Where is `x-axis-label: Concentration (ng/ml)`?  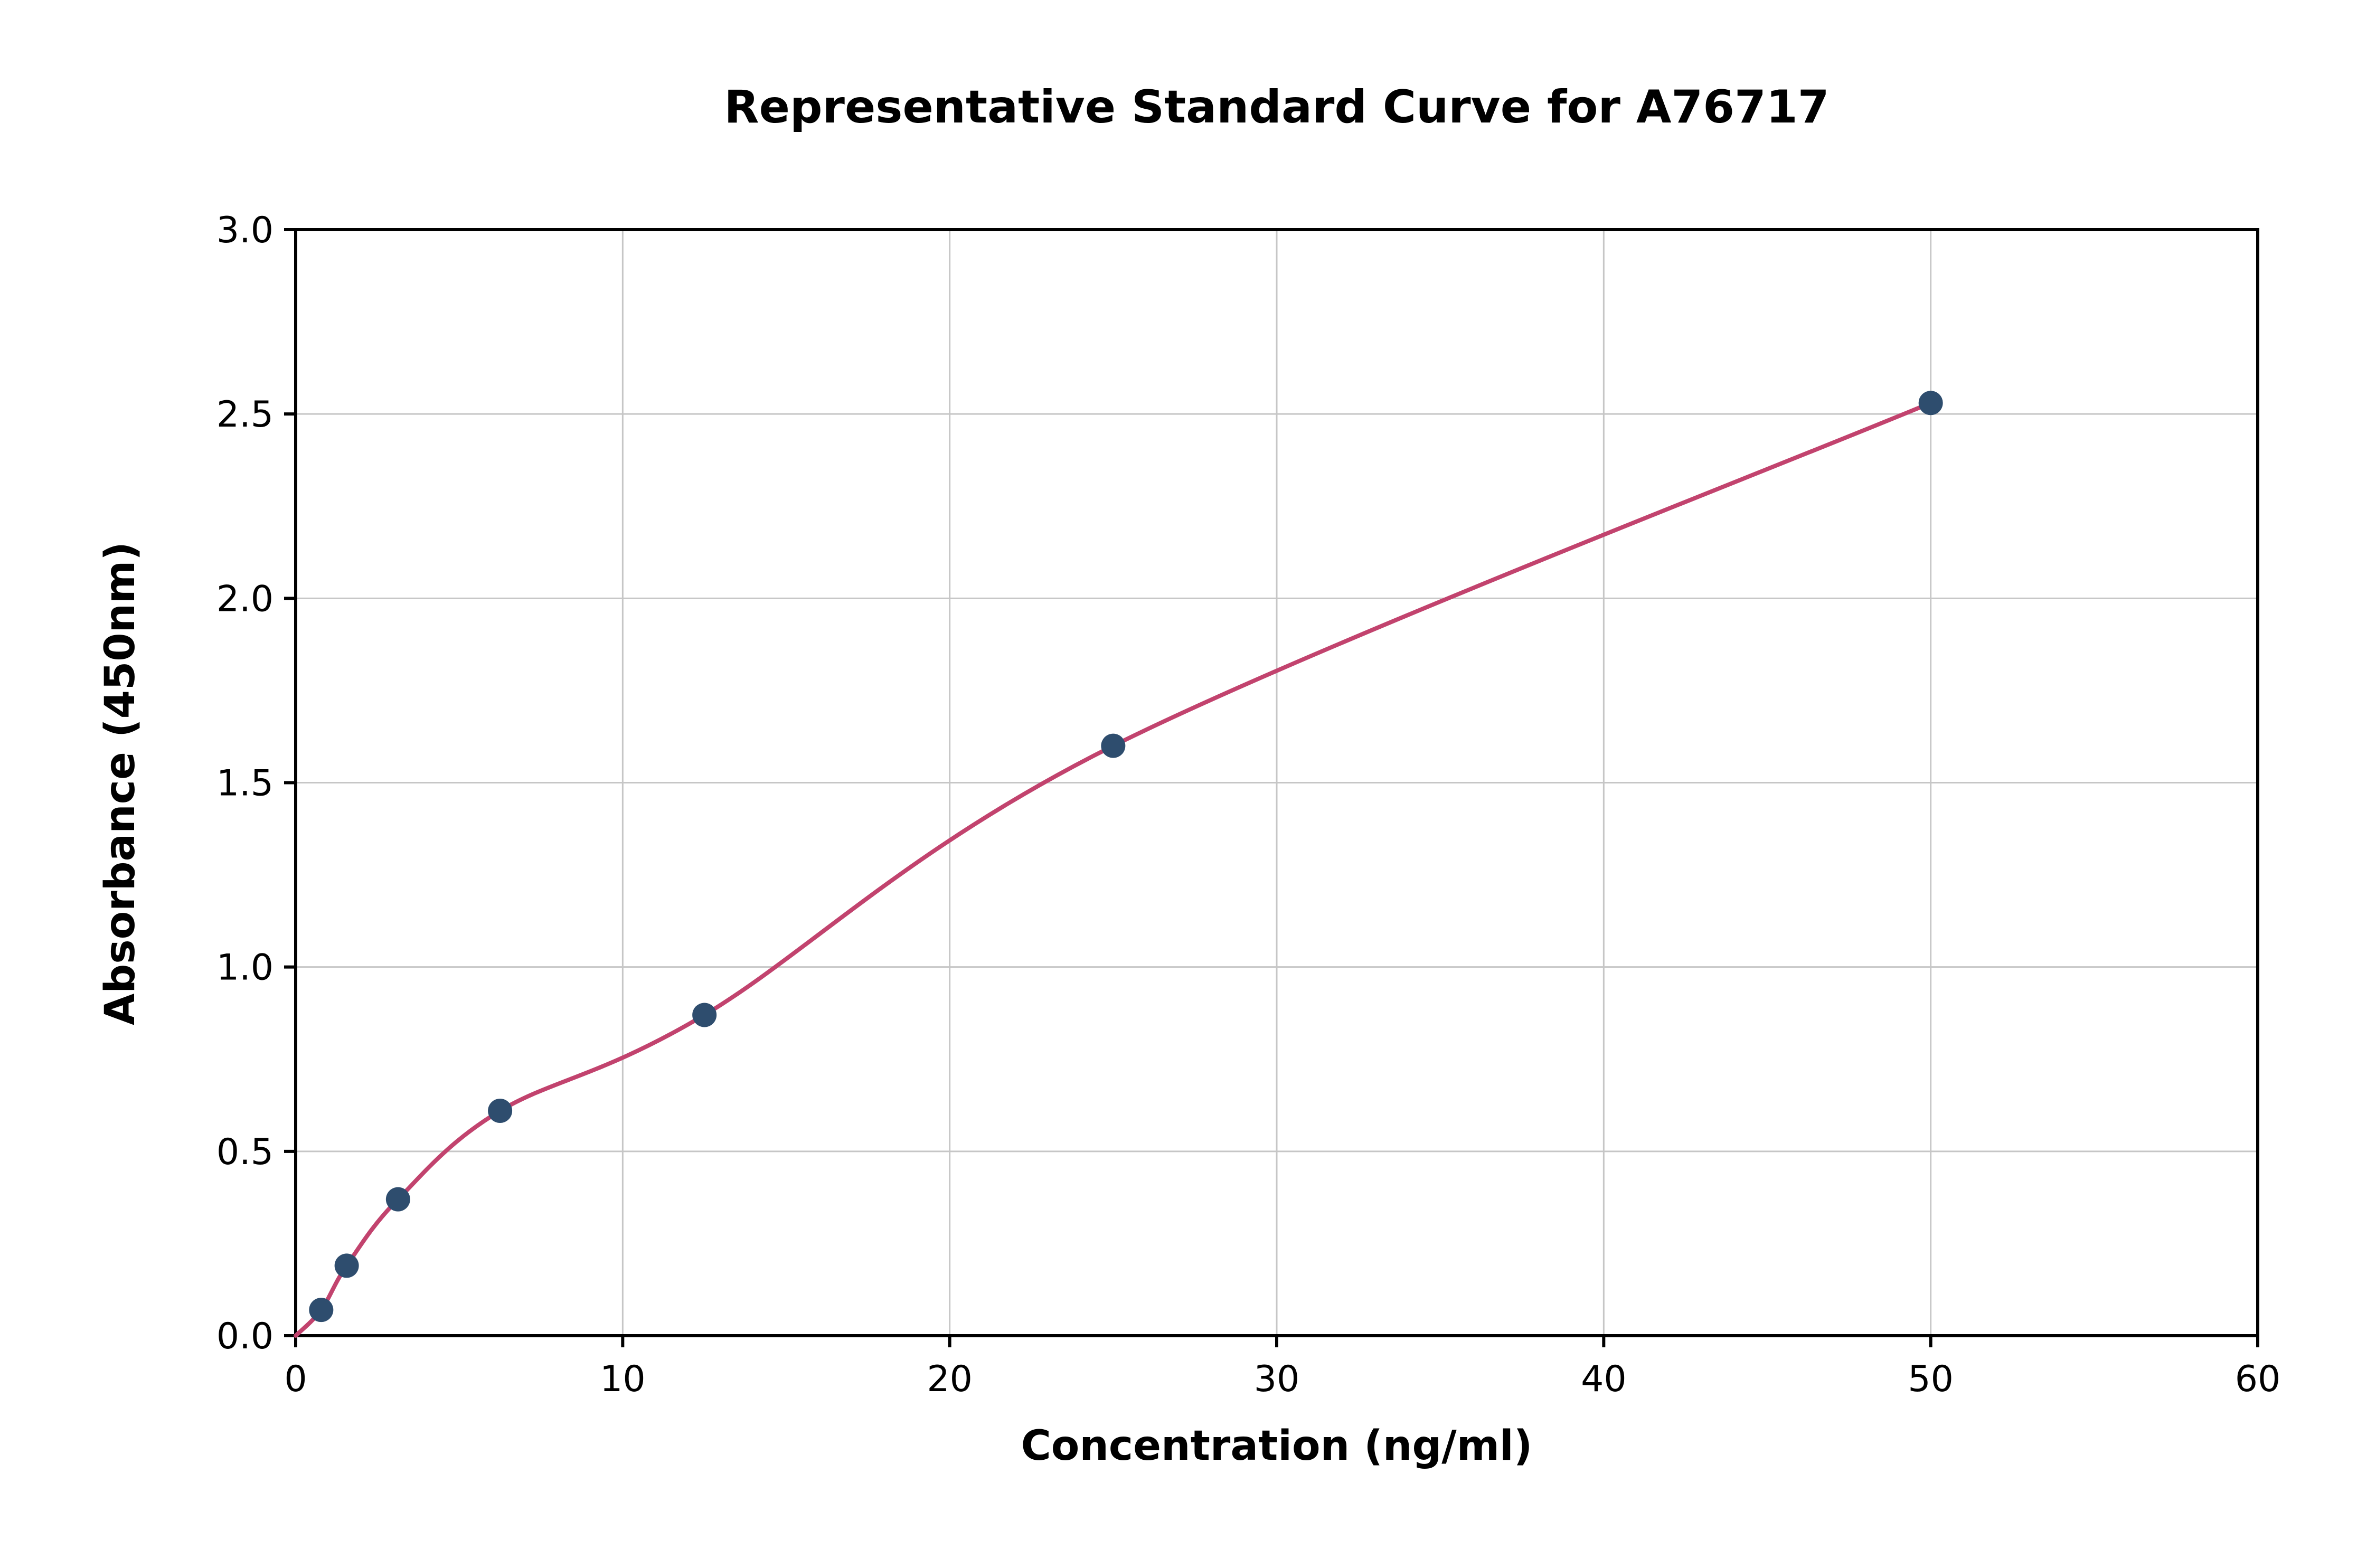 x-axis-label: Concentration (ng/ml) is located at coordinates (1277, 1446).